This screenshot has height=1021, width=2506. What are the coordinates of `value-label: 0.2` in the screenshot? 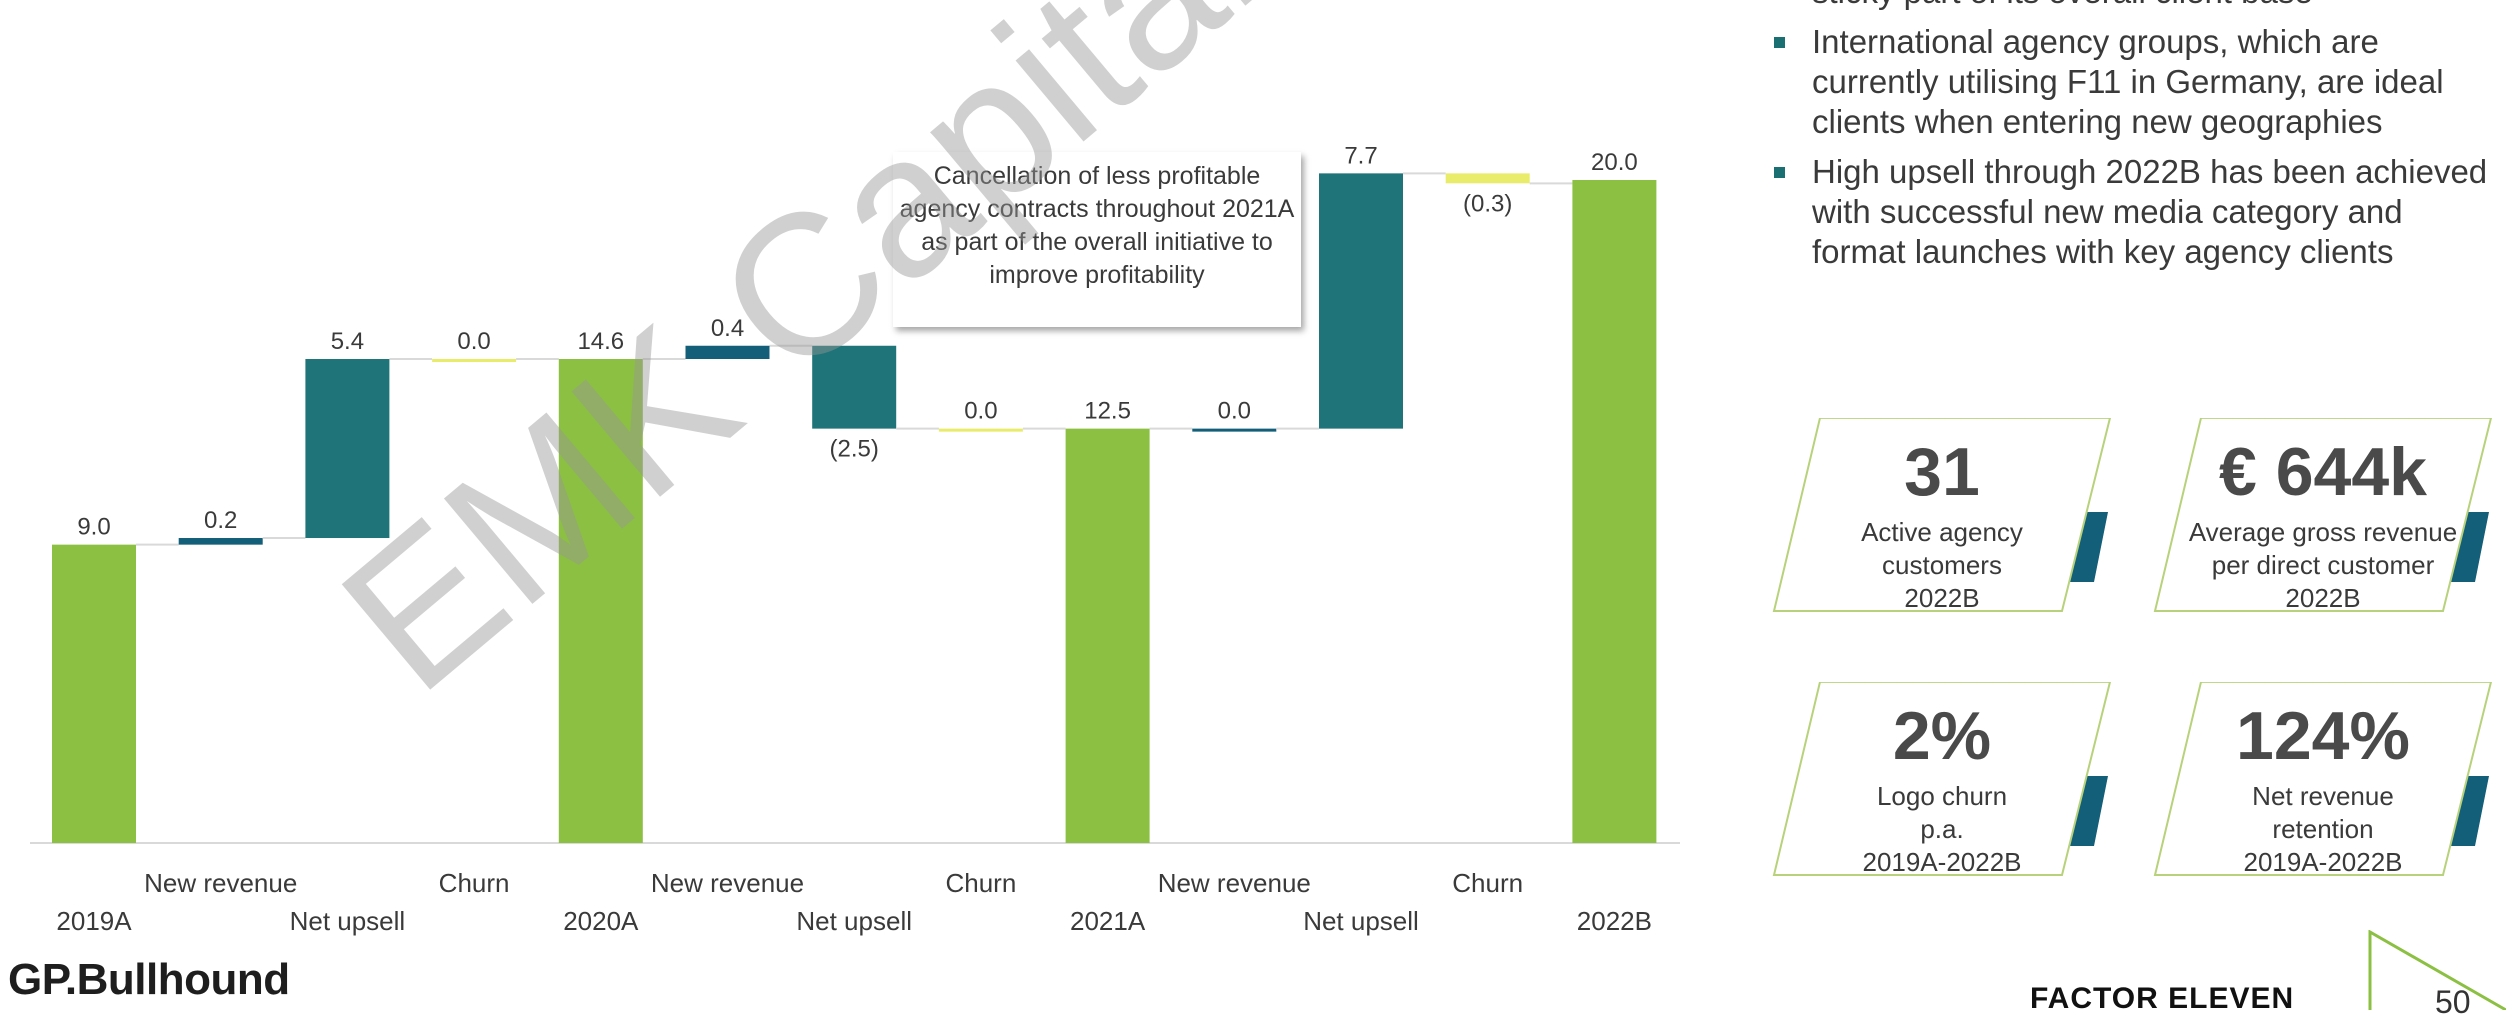 It's located at (220, 520).